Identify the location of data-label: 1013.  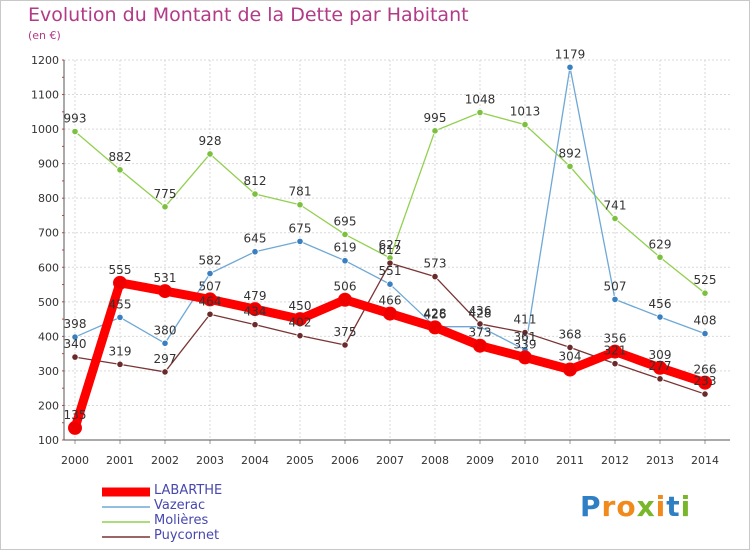
(525, 112).